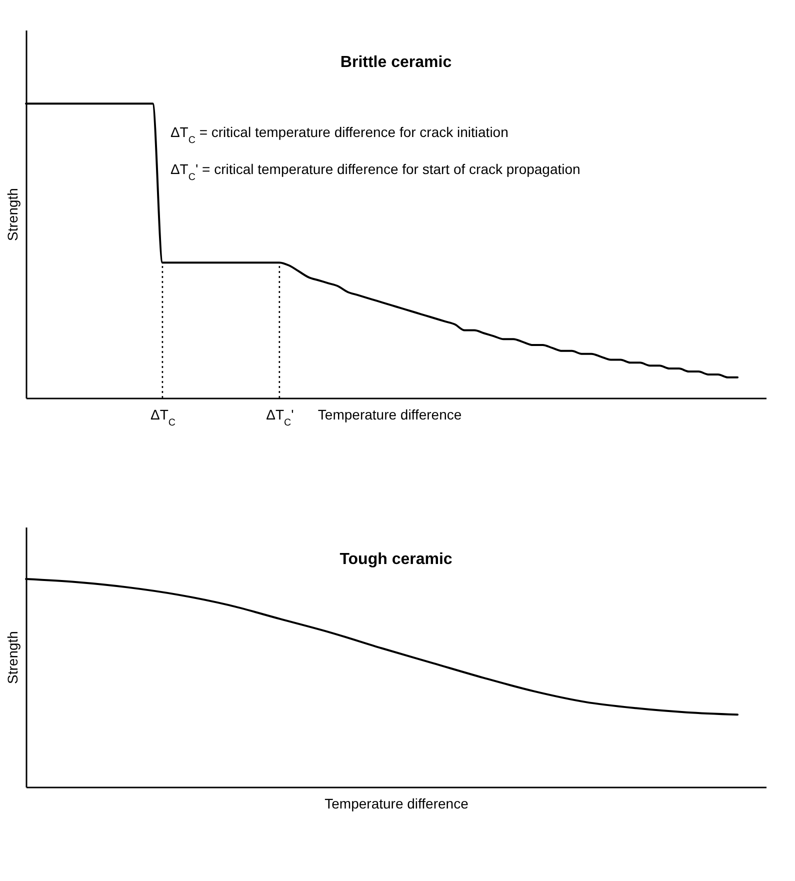 This screenshot has height=881, width=795. I want to click on annotation: ΔT$_{C}$ = critical temperature difference for crack initiation, so click(339, 135).